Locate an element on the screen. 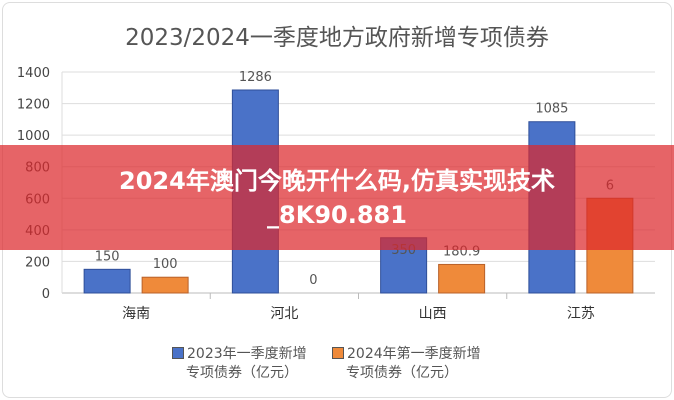 The height and width of the screenshot is (400, 674). x-tick-label: 山西 is located at coordinates (433, 314).